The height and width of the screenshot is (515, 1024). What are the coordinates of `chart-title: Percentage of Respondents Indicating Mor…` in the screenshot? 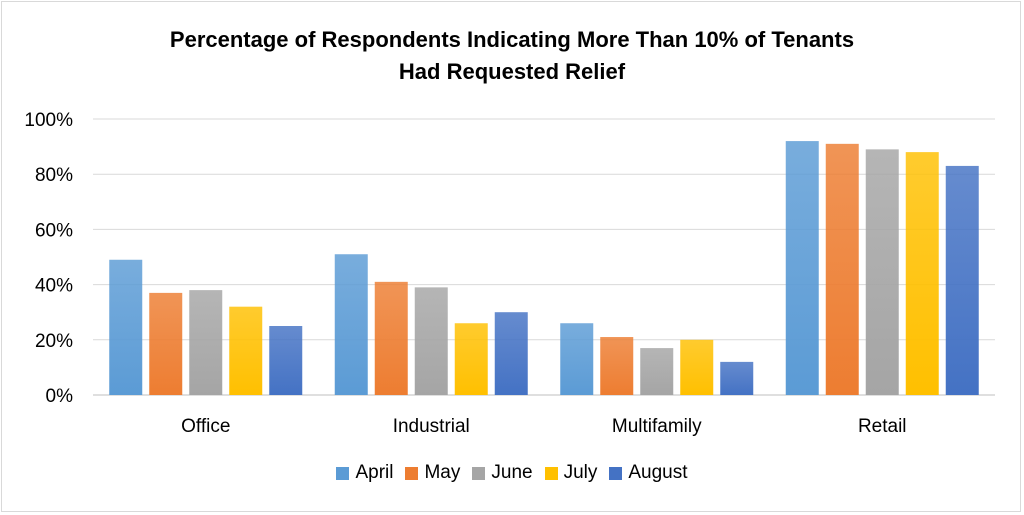 It's located at (512, 56).